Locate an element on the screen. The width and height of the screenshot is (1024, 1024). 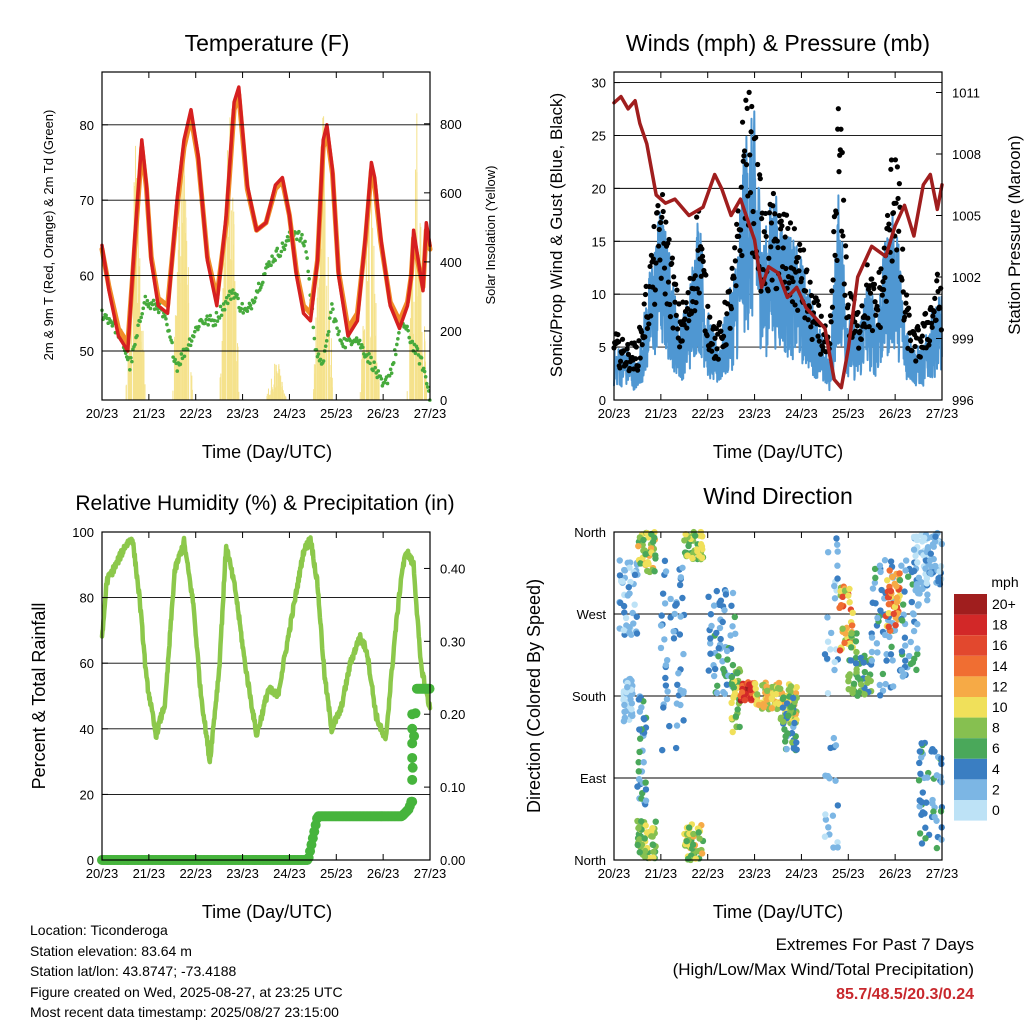
precip-point is located at coordinates (412, 743).